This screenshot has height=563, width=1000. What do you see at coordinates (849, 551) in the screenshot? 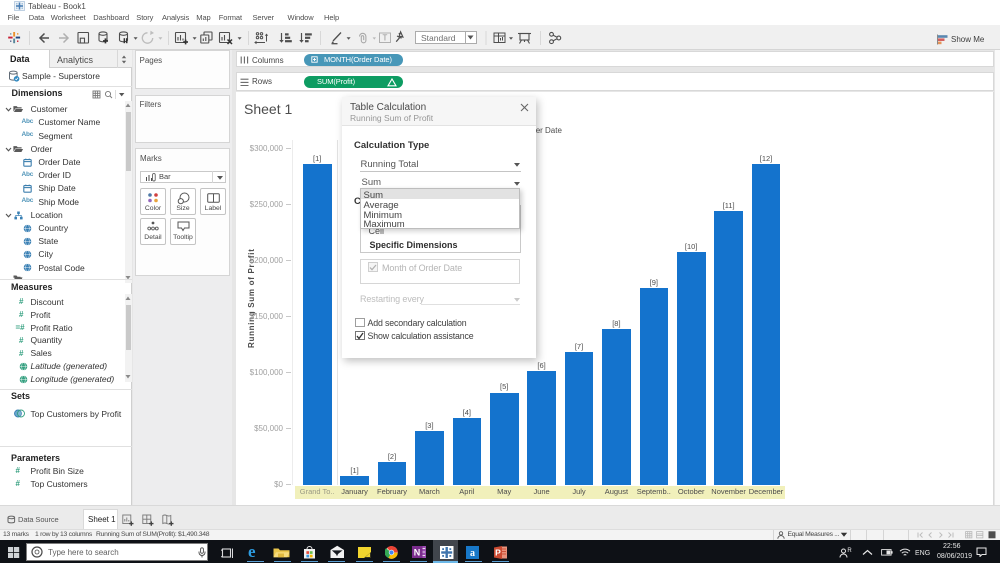
I see `svg-text: R` at bounding box center [849, 551].